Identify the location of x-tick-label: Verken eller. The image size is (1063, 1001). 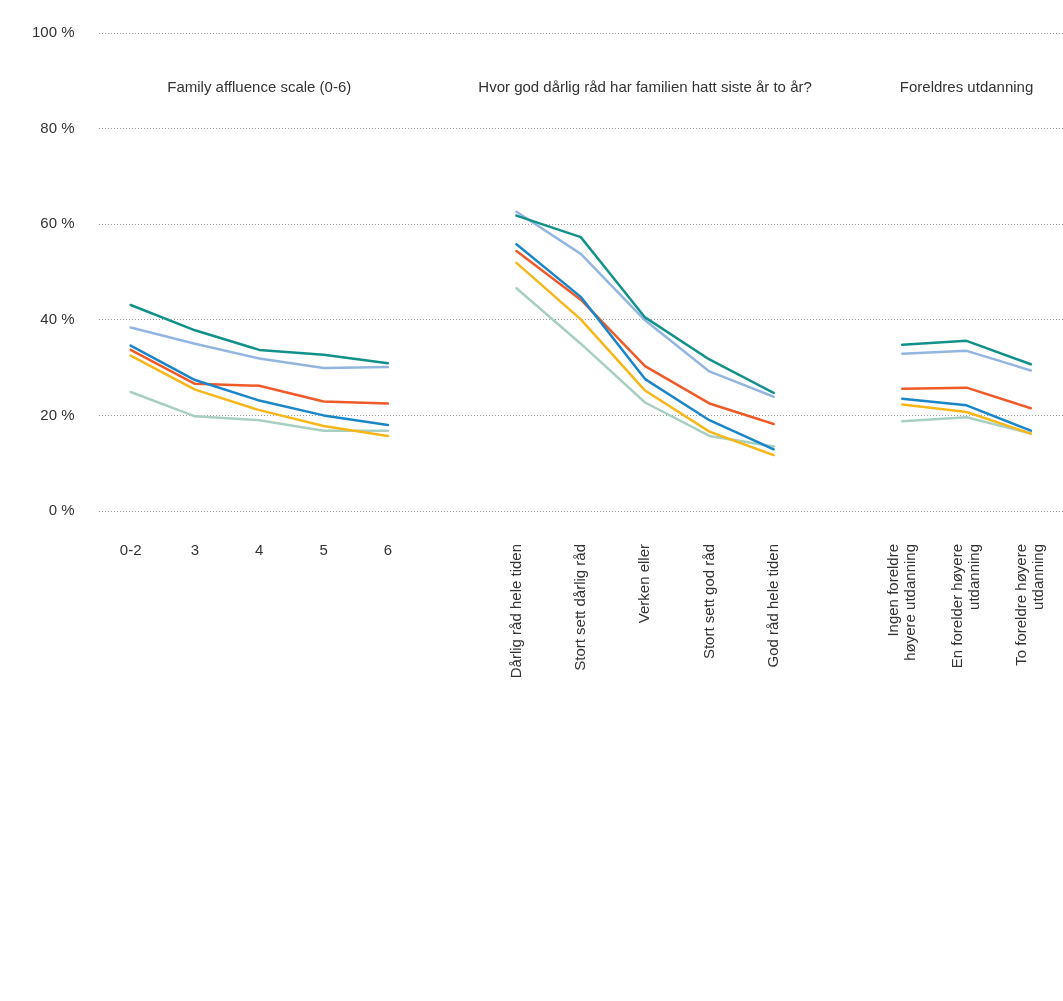
(644, 584).